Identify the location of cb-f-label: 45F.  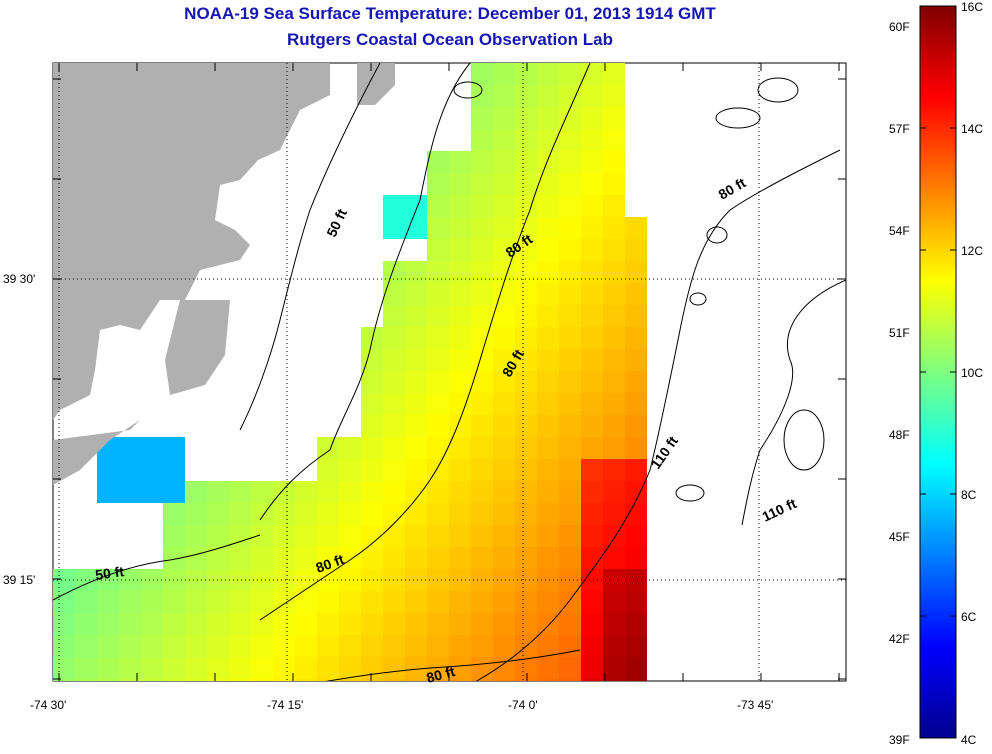
(899, 537).